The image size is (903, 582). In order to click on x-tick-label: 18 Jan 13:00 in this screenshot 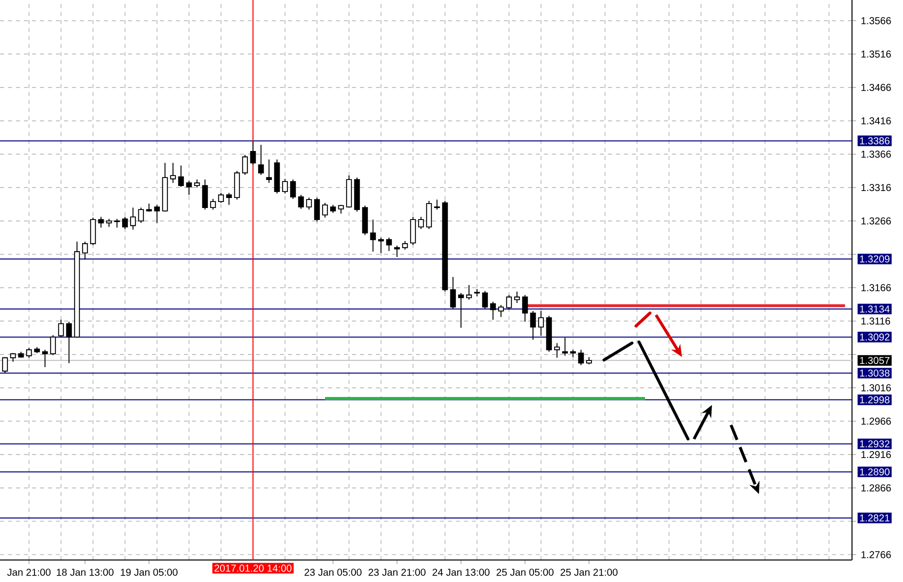, I will do `click(85, 572)`.